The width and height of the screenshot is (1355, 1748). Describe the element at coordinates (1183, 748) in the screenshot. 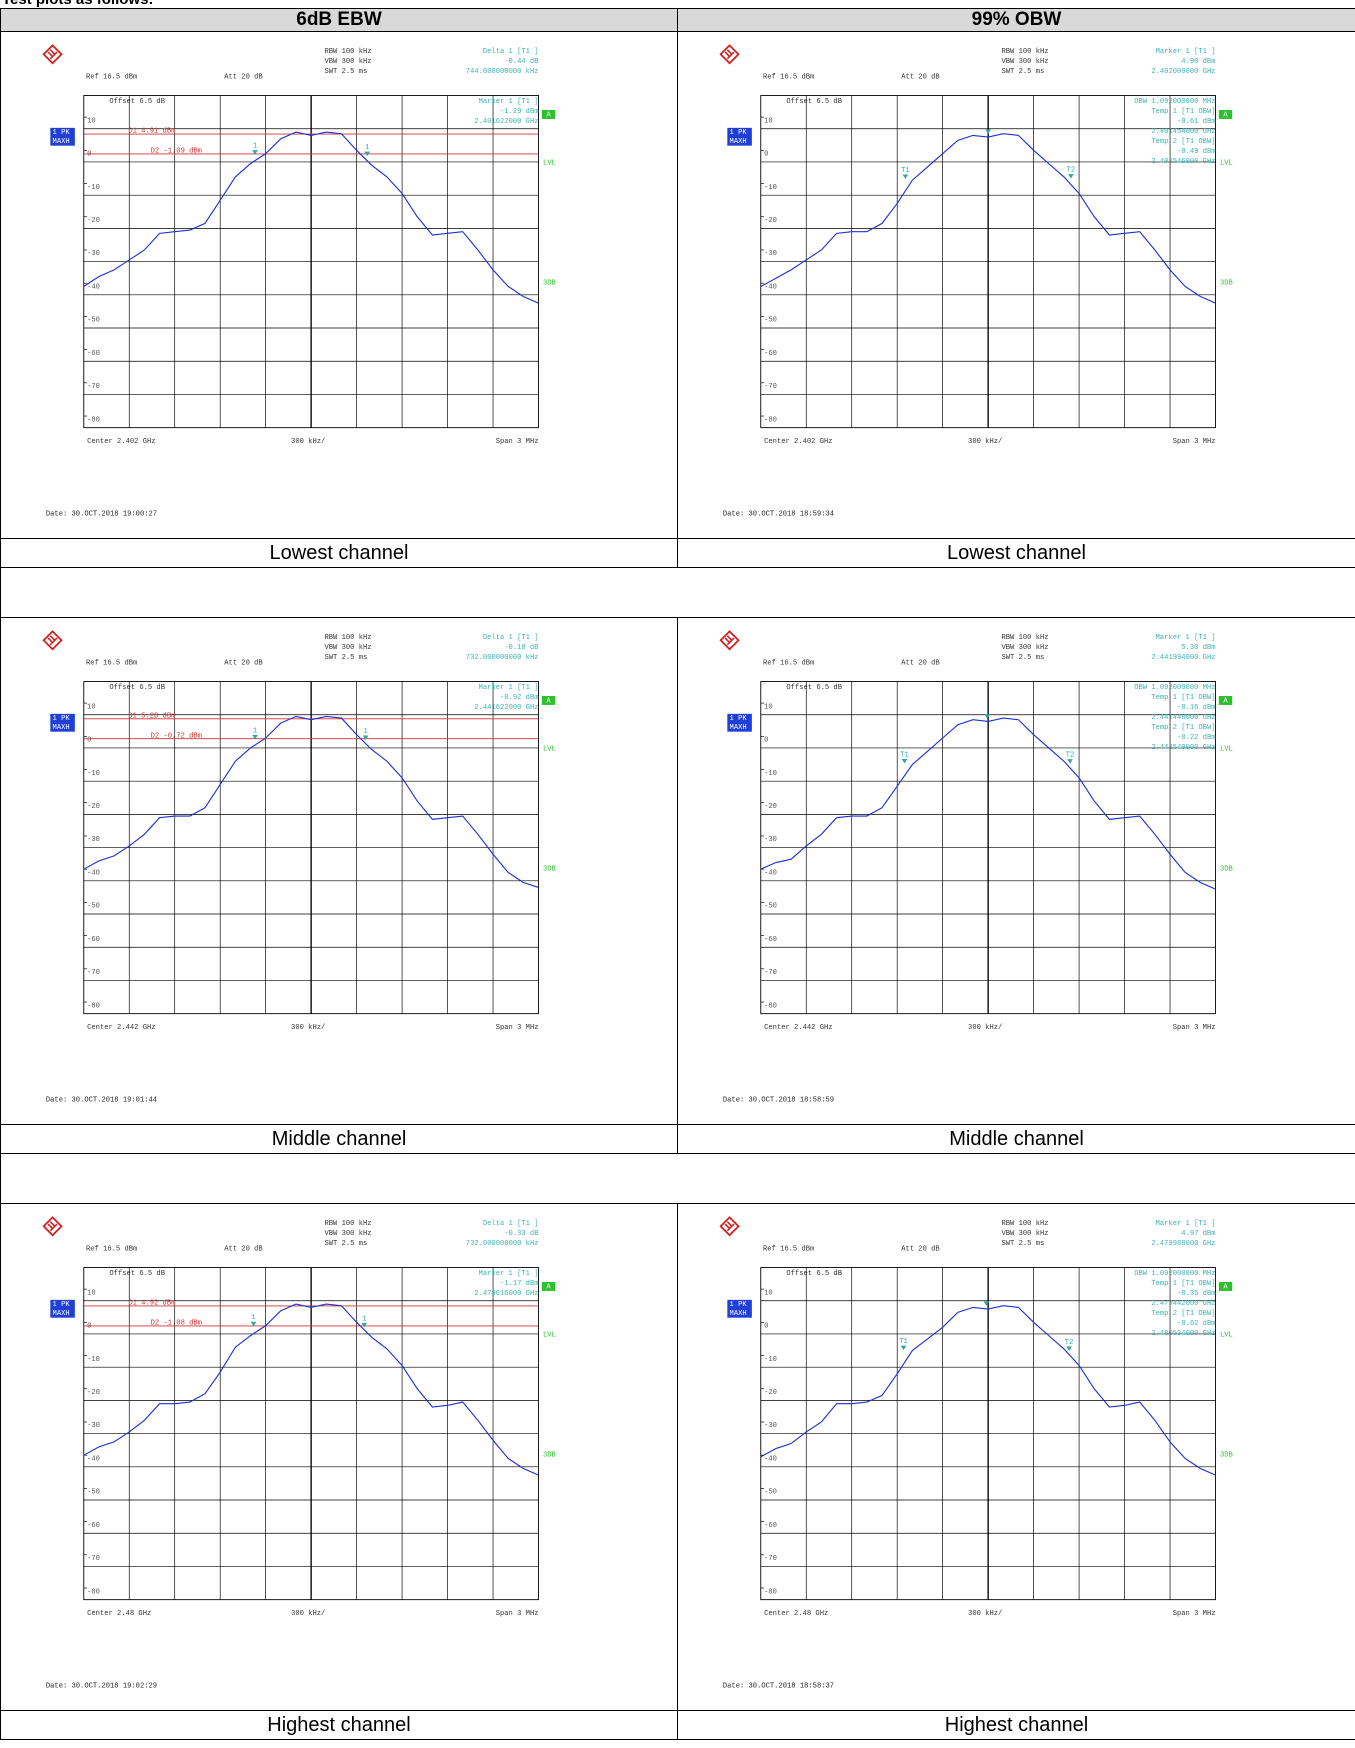

I see `marker-readout: 2.442540000 GHz` at that location.